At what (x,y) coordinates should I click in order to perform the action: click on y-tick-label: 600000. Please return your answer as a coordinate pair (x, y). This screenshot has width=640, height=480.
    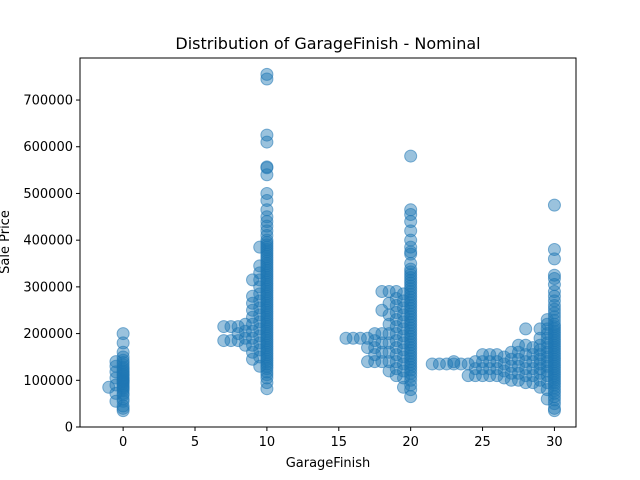
    Looking at the image, I should click on (48, 147).